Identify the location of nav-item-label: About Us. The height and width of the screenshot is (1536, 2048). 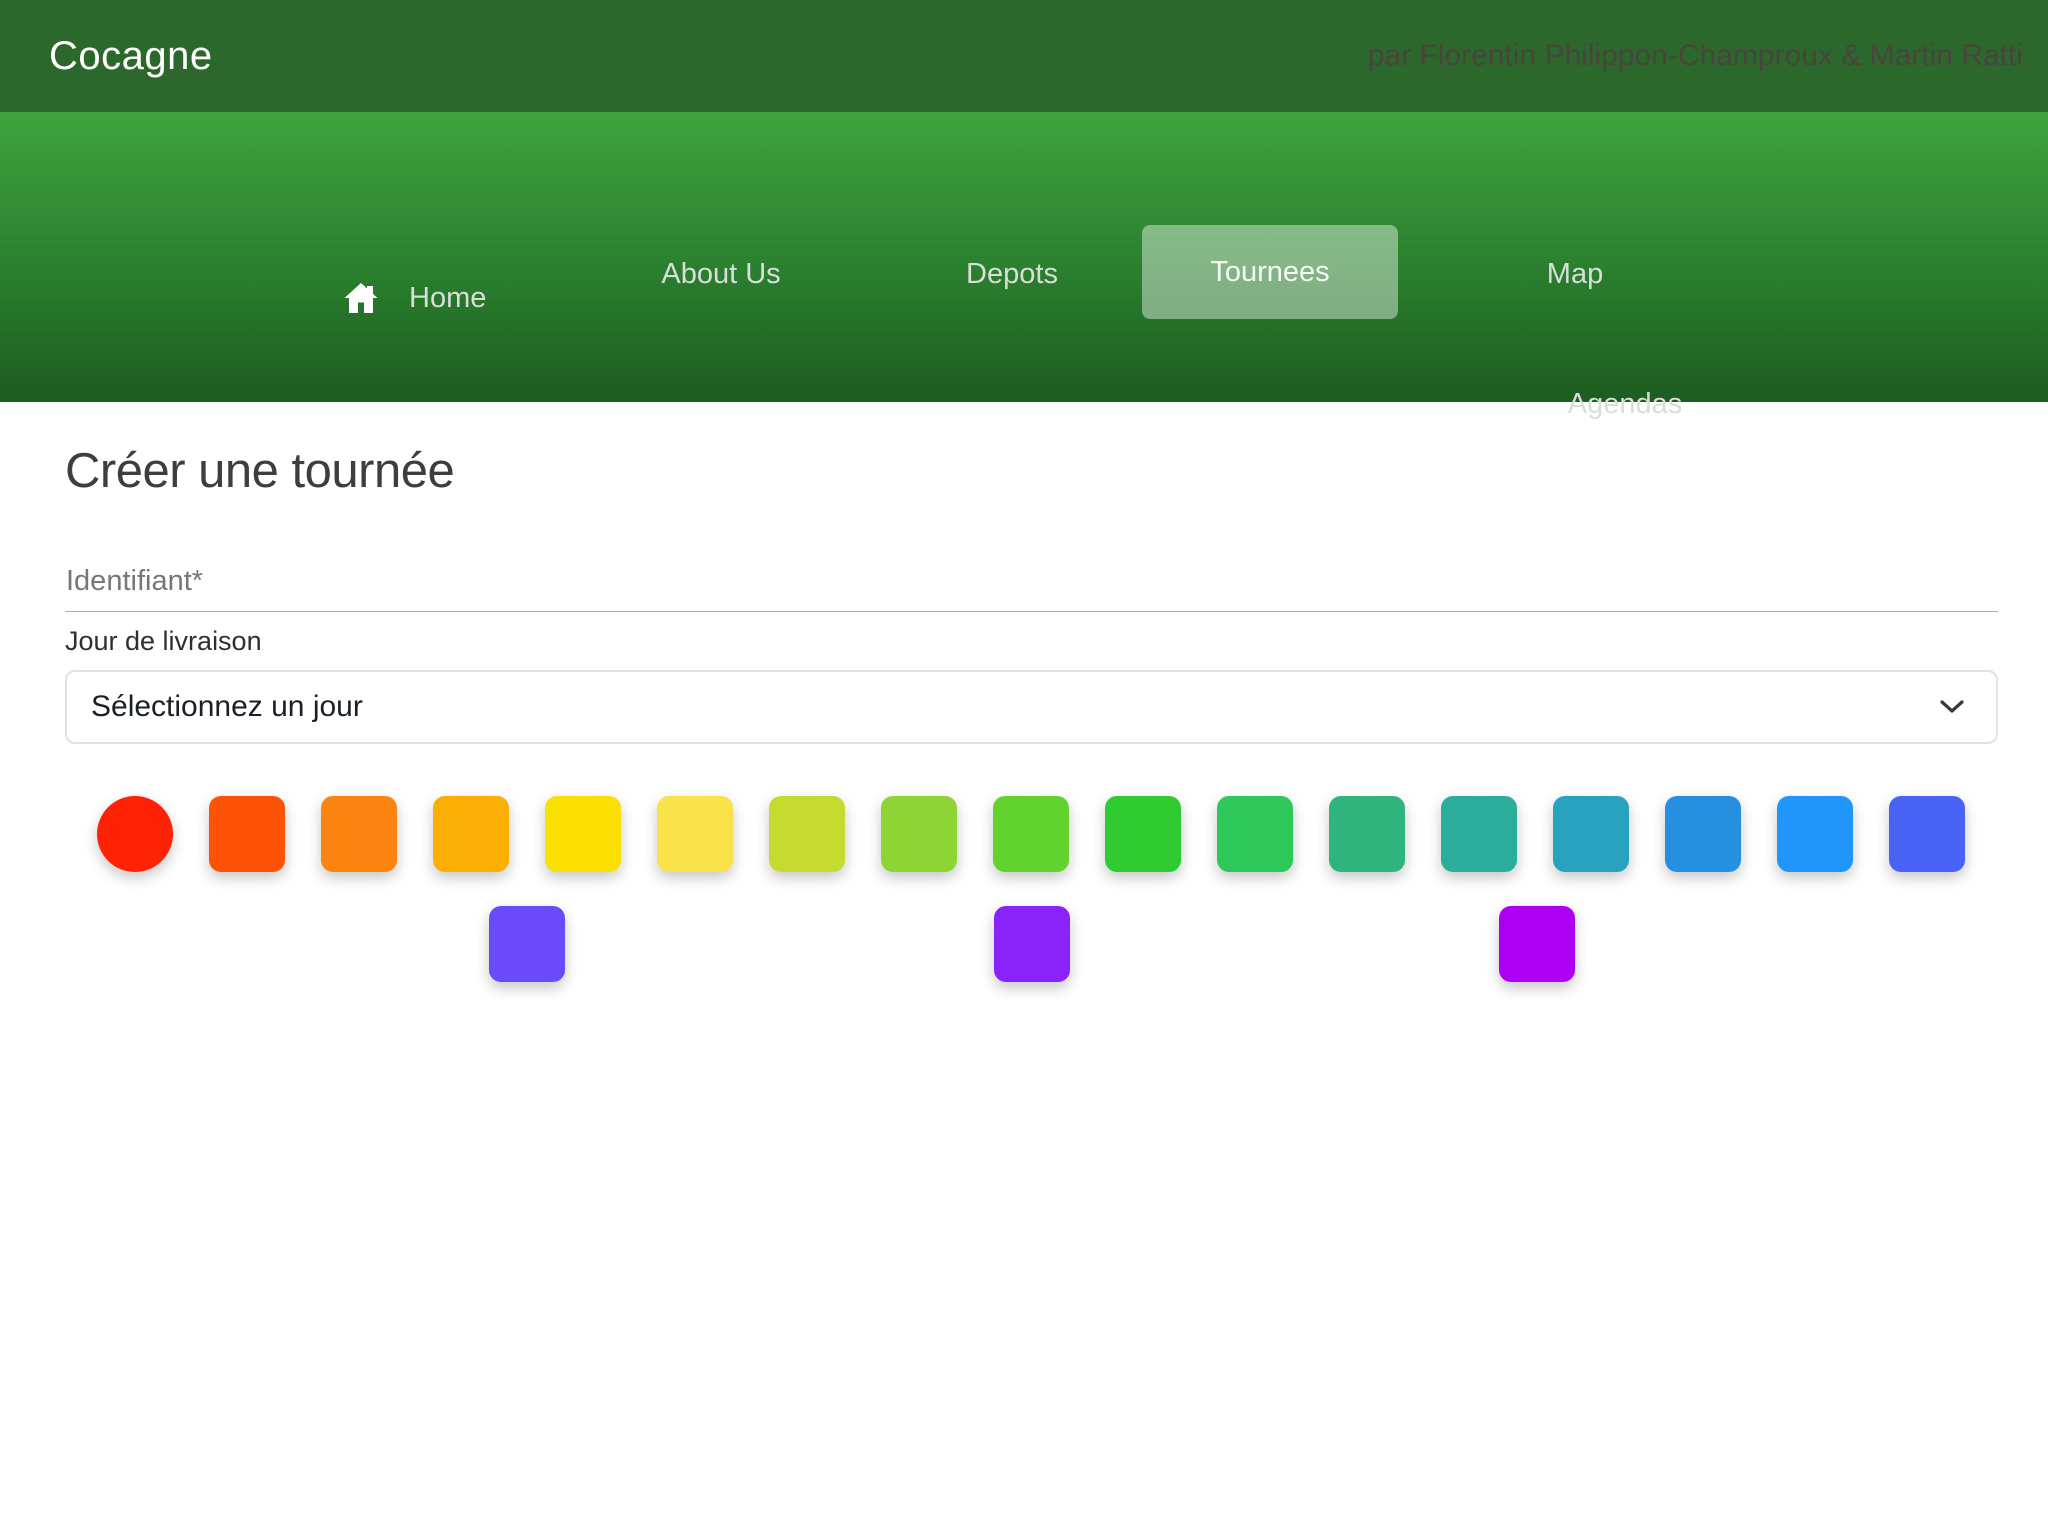
(721, 274).